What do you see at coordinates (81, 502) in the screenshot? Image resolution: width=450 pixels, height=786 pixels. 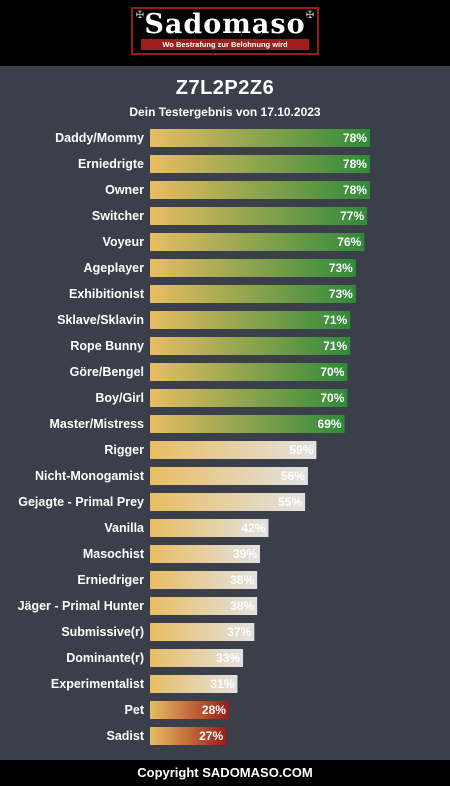 I see `category-label: Gejagte - Primal Prey` at bounding box center [81, 502].